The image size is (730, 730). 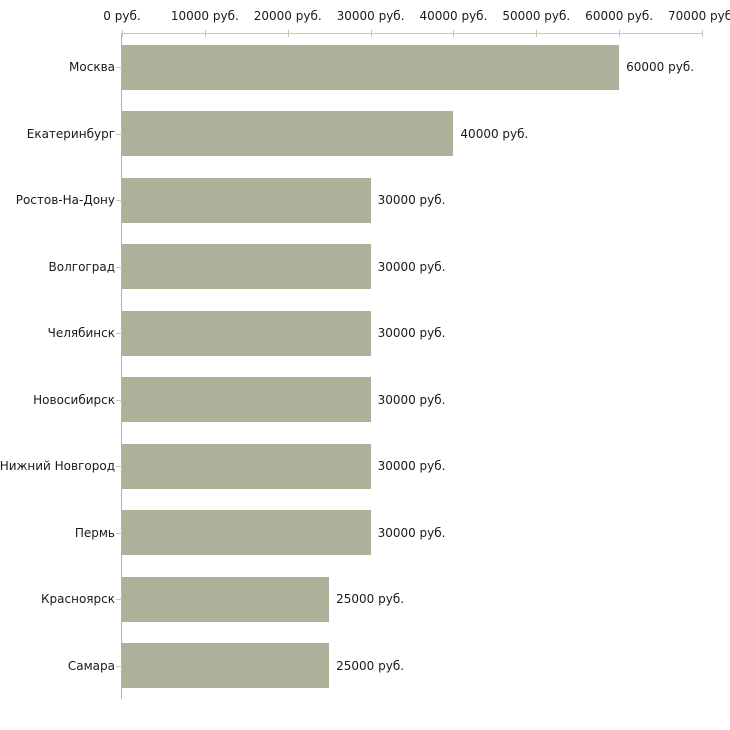 I want to click on category-label: Самара, so click(x=91, y=665).